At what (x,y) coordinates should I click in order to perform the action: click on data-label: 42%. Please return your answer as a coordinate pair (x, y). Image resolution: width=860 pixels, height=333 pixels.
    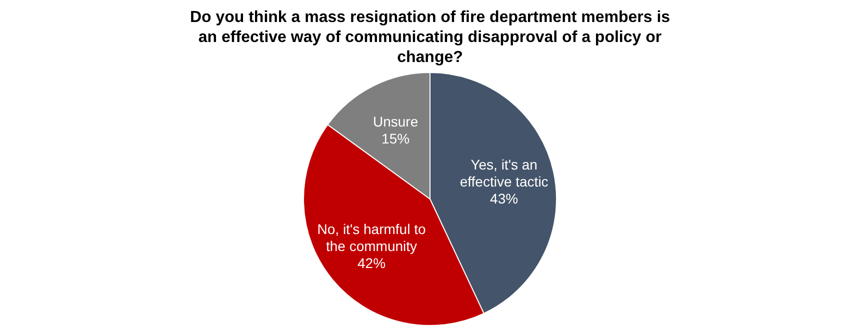
    Looking at the image, I should click on (372, 263).